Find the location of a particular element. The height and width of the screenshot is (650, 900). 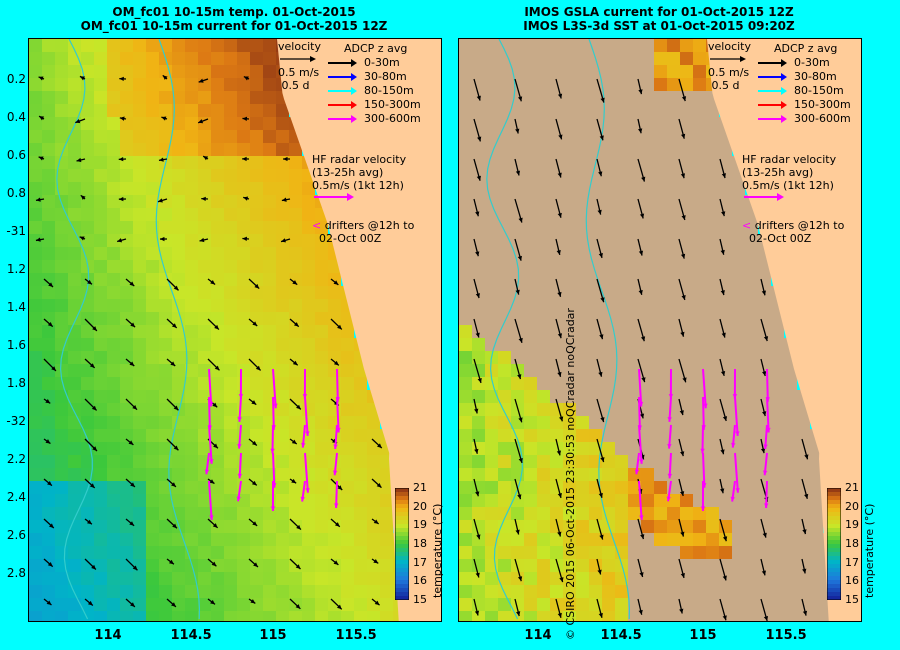

velocity-scale-arrow is located at coordinates (728, 59).